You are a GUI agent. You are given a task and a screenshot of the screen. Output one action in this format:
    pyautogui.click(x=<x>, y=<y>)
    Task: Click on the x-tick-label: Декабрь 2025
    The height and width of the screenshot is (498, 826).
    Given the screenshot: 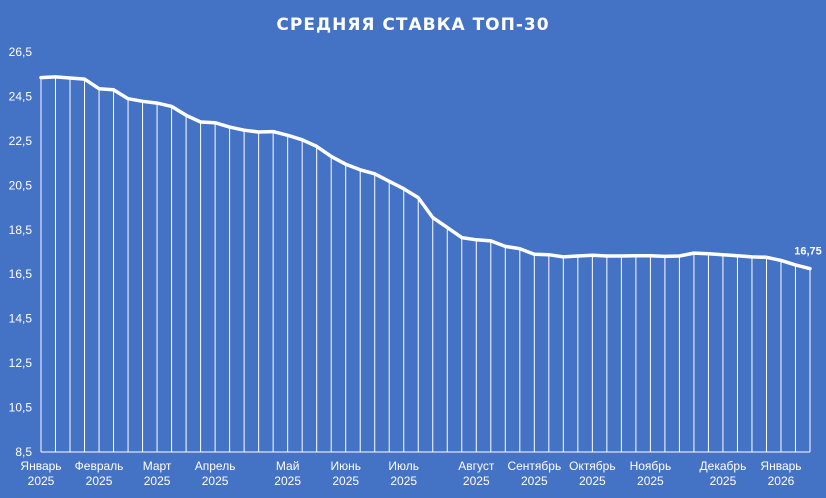 What is the action you would take?
    pyautogui.click(x=723, y=473)
    